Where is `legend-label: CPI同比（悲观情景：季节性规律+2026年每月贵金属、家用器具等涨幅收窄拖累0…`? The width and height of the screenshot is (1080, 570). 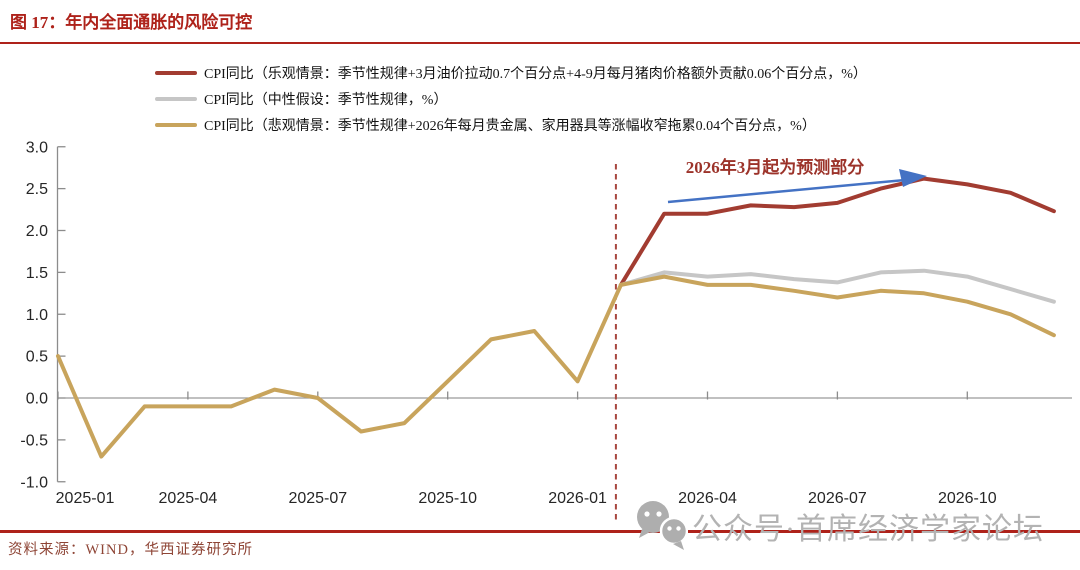
legend-label: CPI同比（悲观情景：季节性规律+2026年每月贵金属、家用器具等涨幅收窄拖累0… is located at coordinates (510, 126).